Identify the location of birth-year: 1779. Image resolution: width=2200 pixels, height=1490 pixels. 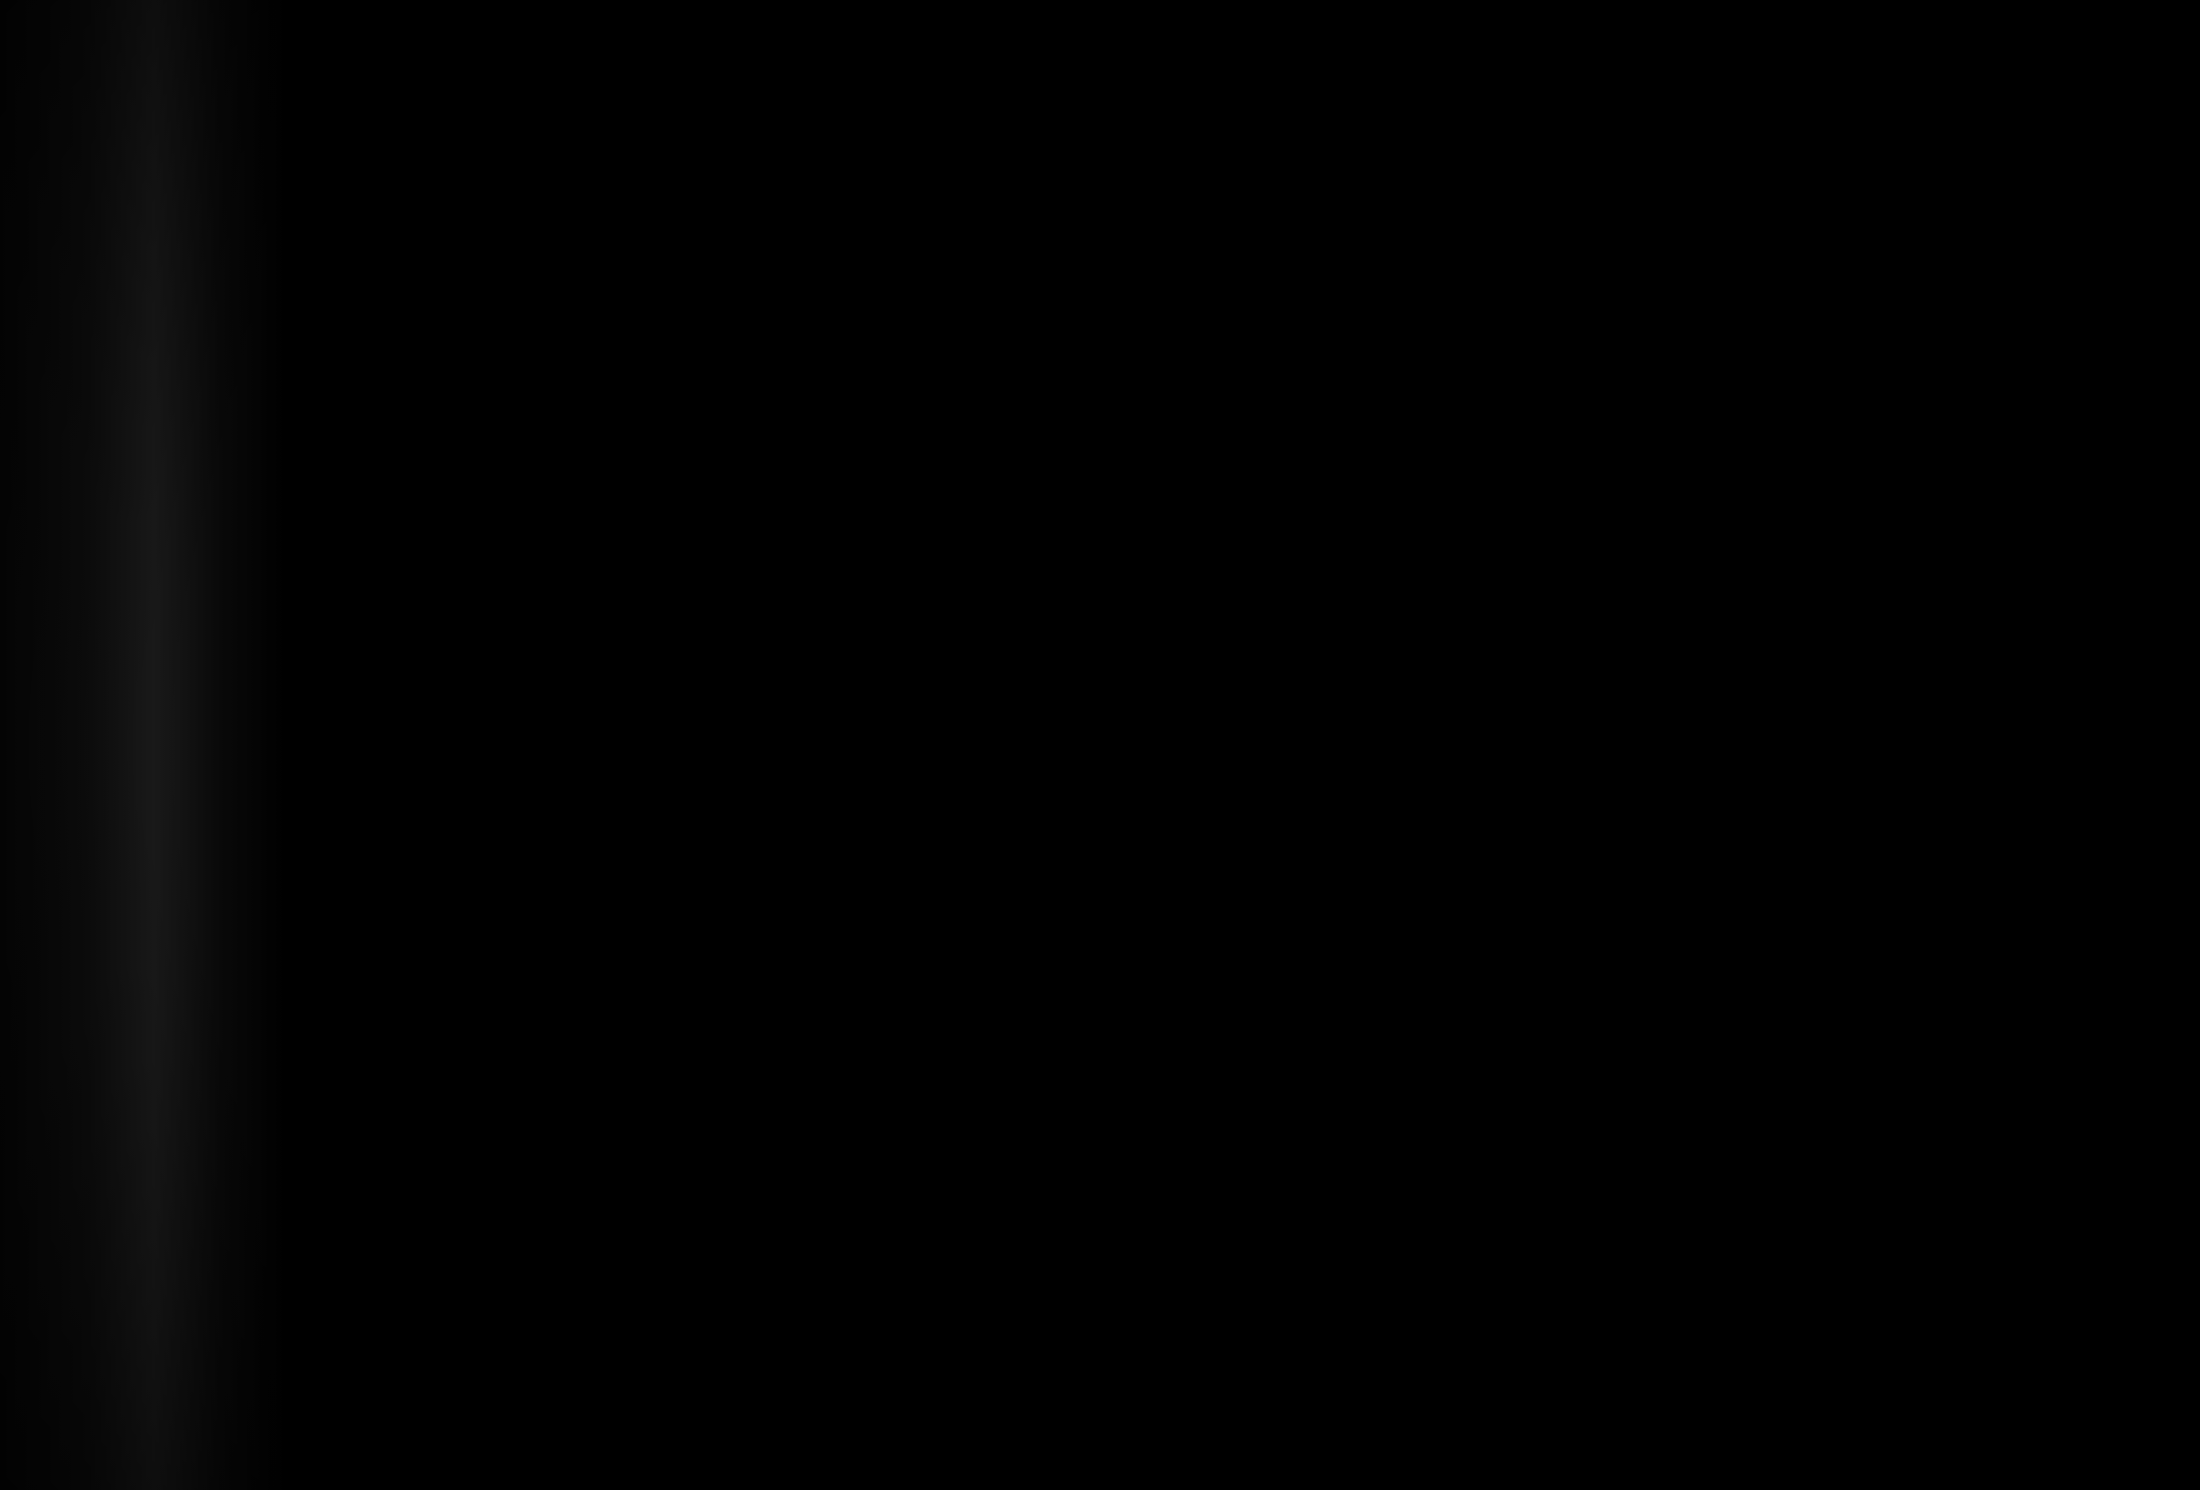
(641, 1217).